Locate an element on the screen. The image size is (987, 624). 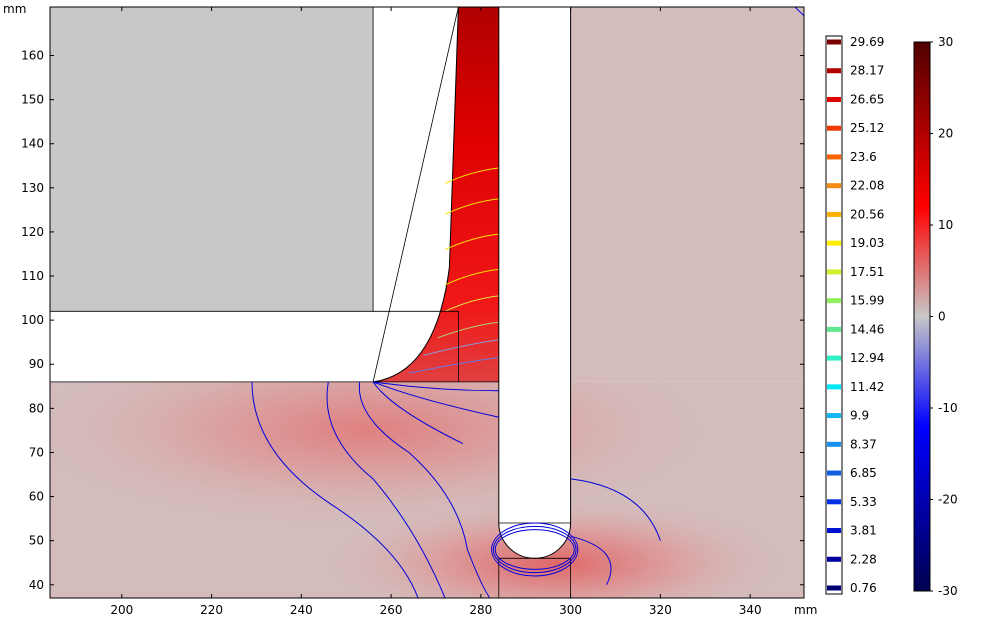
color-bar-tick-label: 10 is located at coordinates (945, 225).